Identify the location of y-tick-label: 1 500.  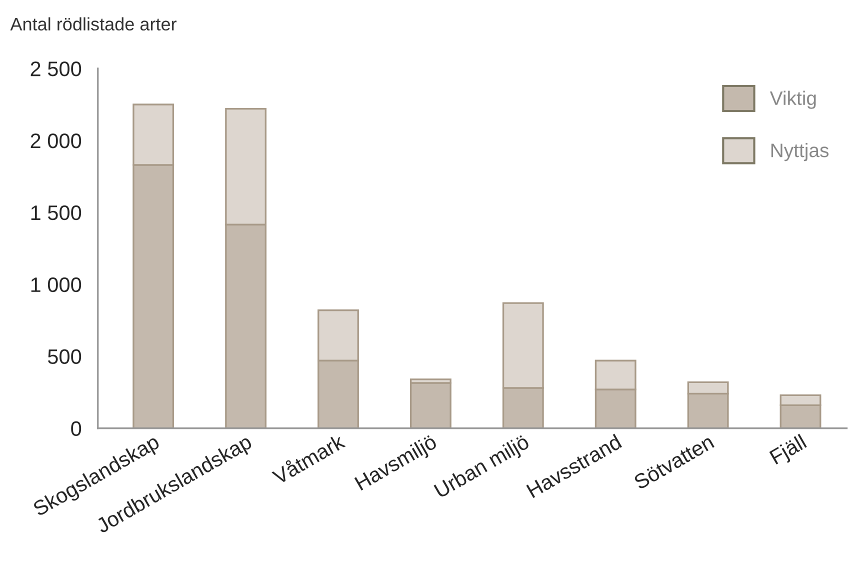
(56, 212).